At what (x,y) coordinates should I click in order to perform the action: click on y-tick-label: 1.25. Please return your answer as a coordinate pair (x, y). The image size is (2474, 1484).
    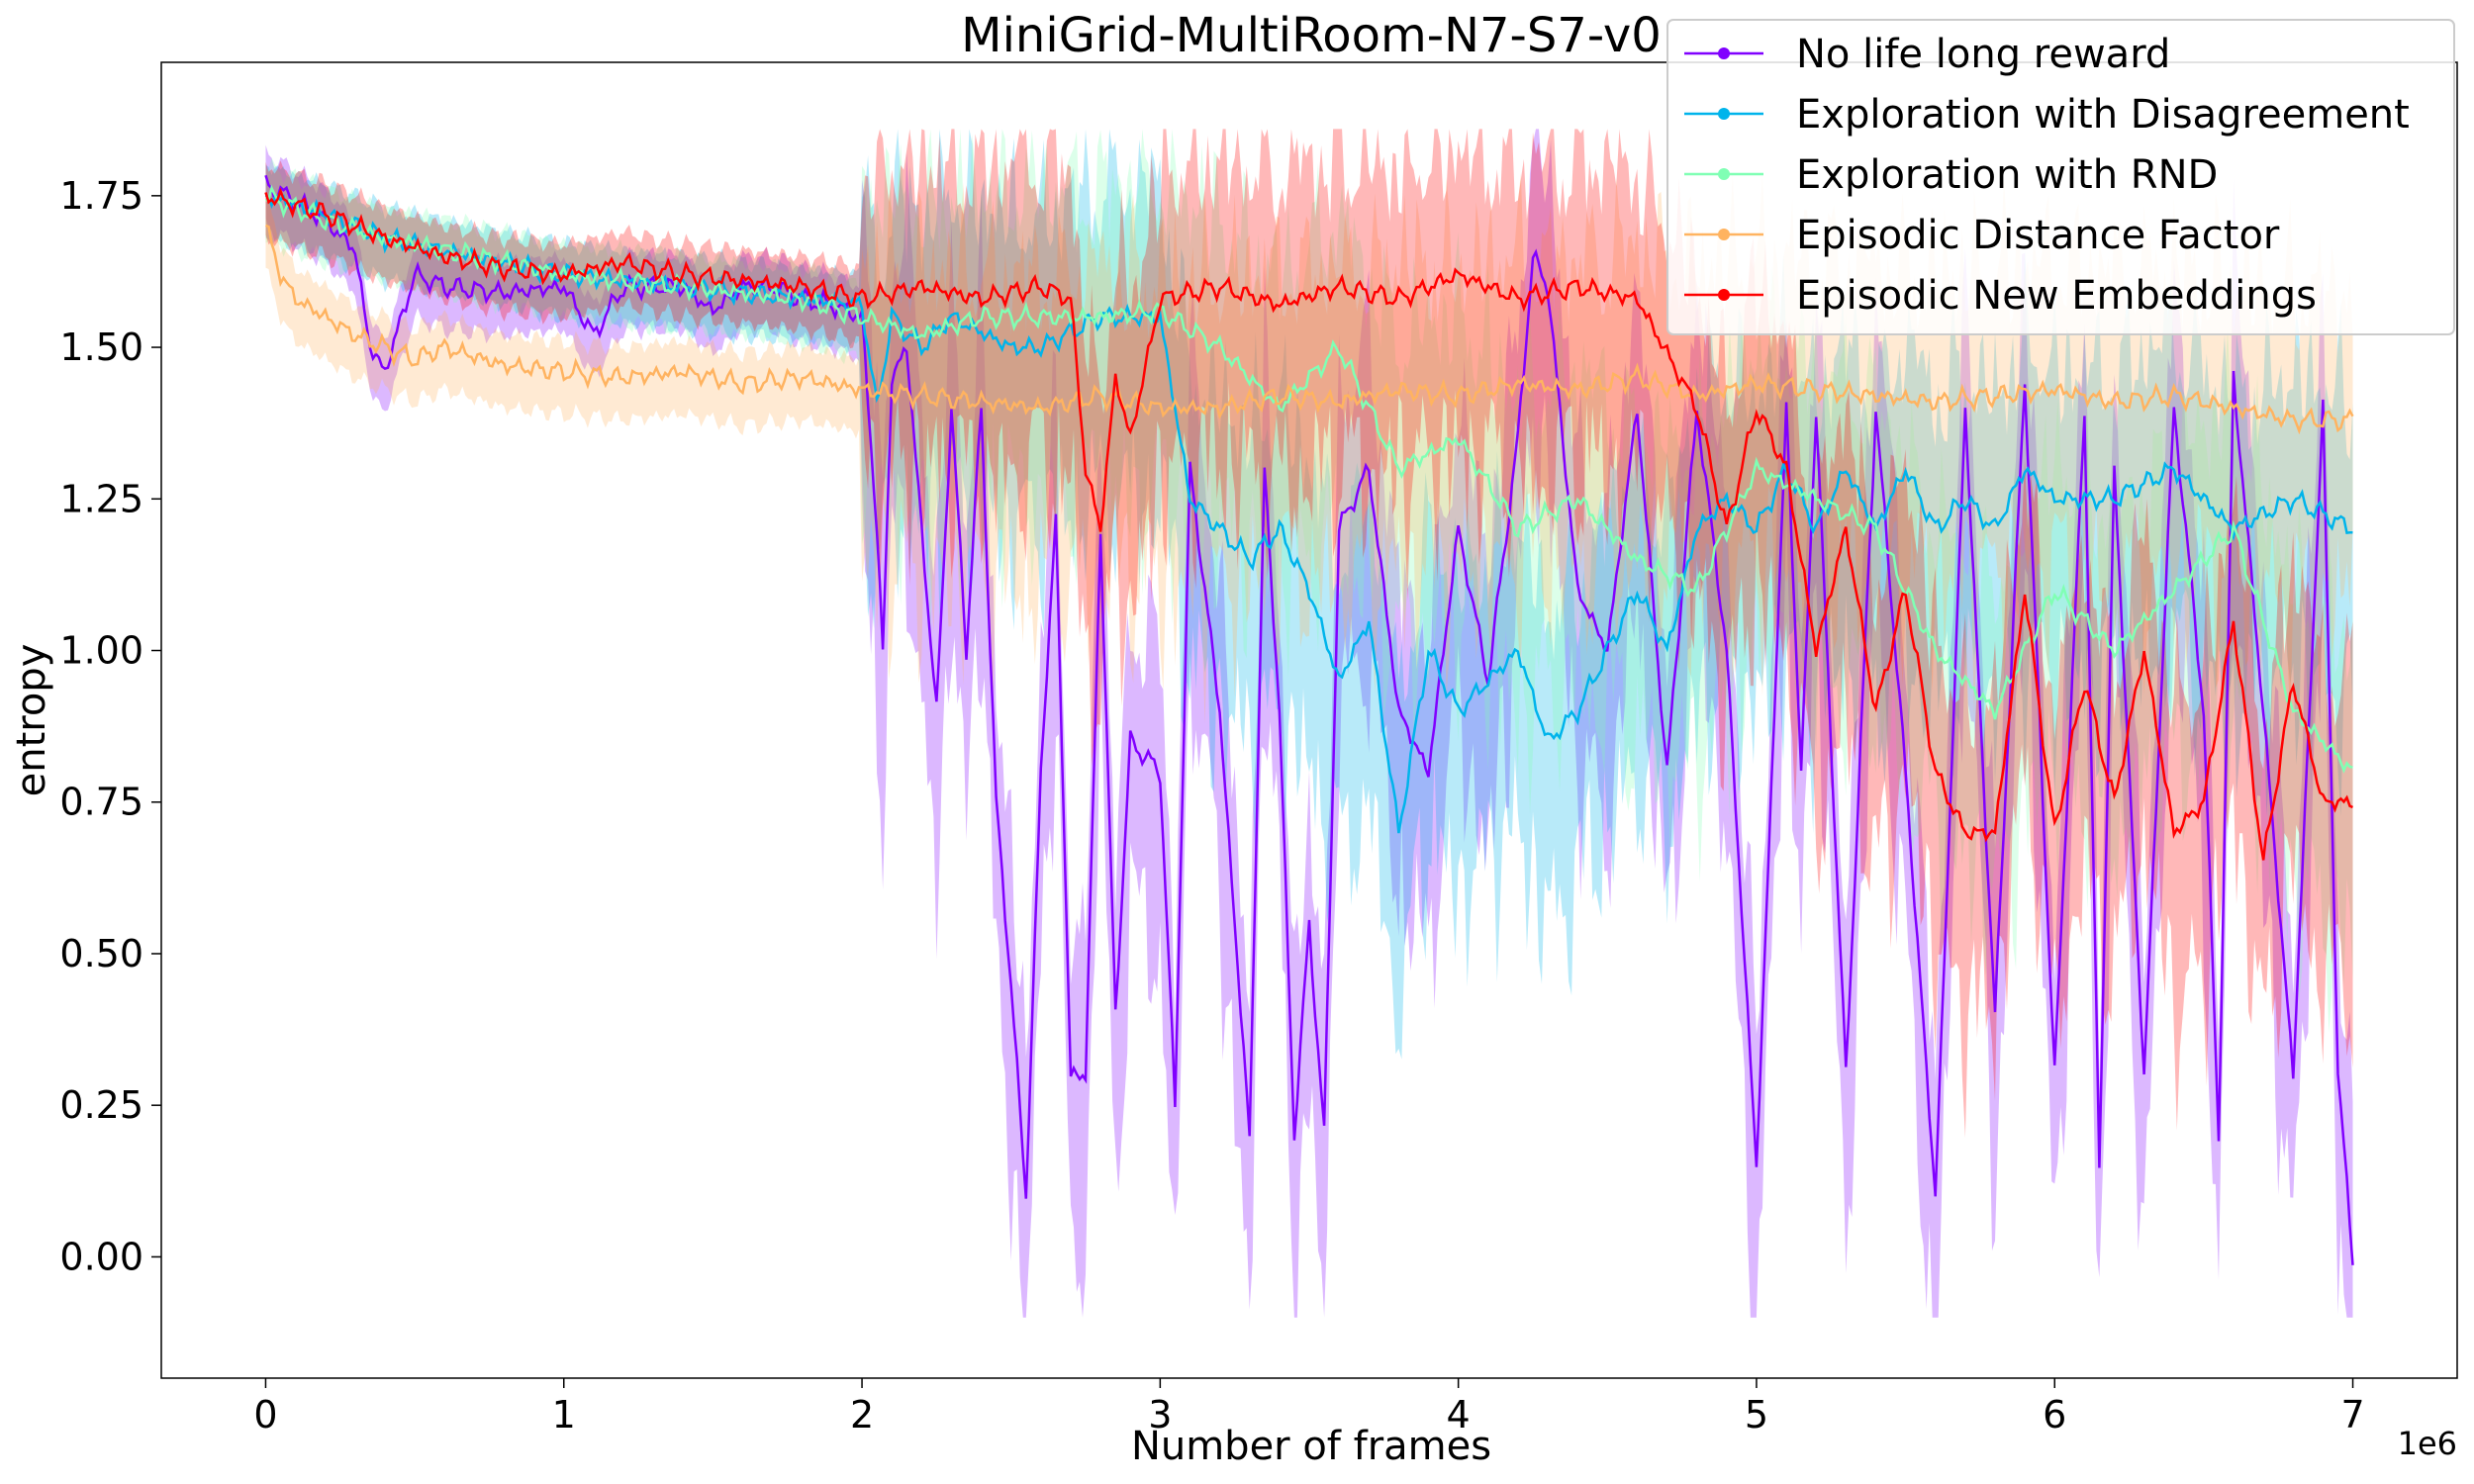
    Looking at the image, I should click on (101, 498).